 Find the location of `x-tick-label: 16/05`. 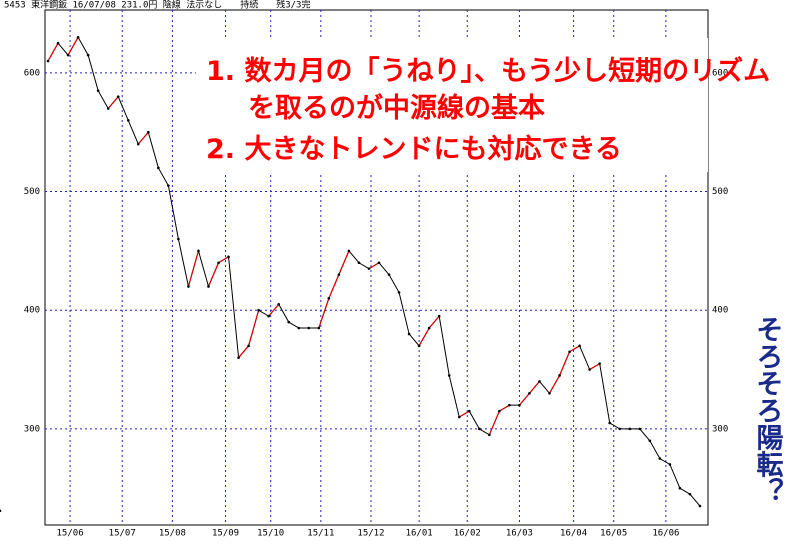

x-tick-label: 16/05 is located at coordinates (613, 534).